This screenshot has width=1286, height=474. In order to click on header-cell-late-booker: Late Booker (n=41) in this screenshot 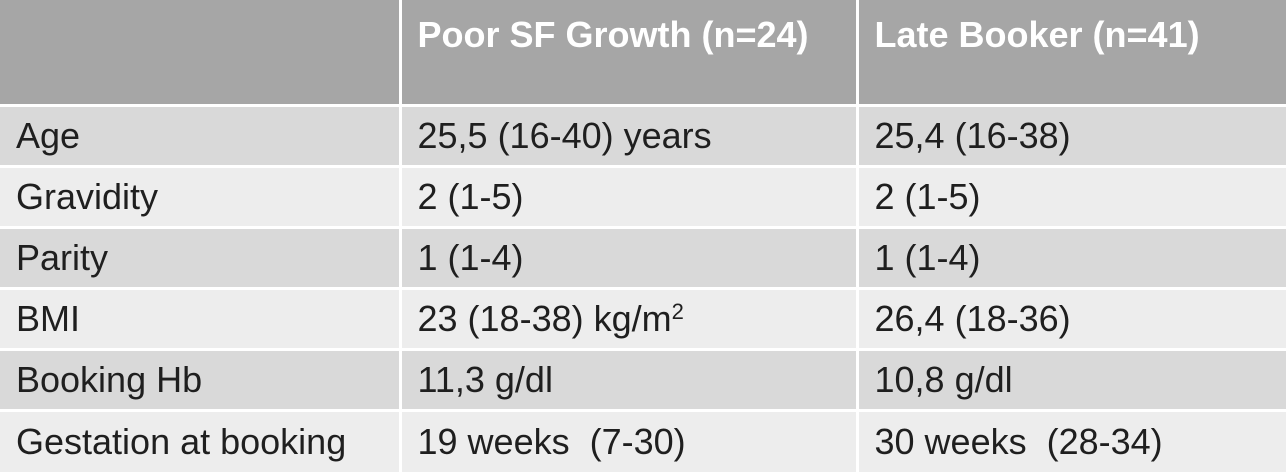, I will do `click(1071, 53)`.